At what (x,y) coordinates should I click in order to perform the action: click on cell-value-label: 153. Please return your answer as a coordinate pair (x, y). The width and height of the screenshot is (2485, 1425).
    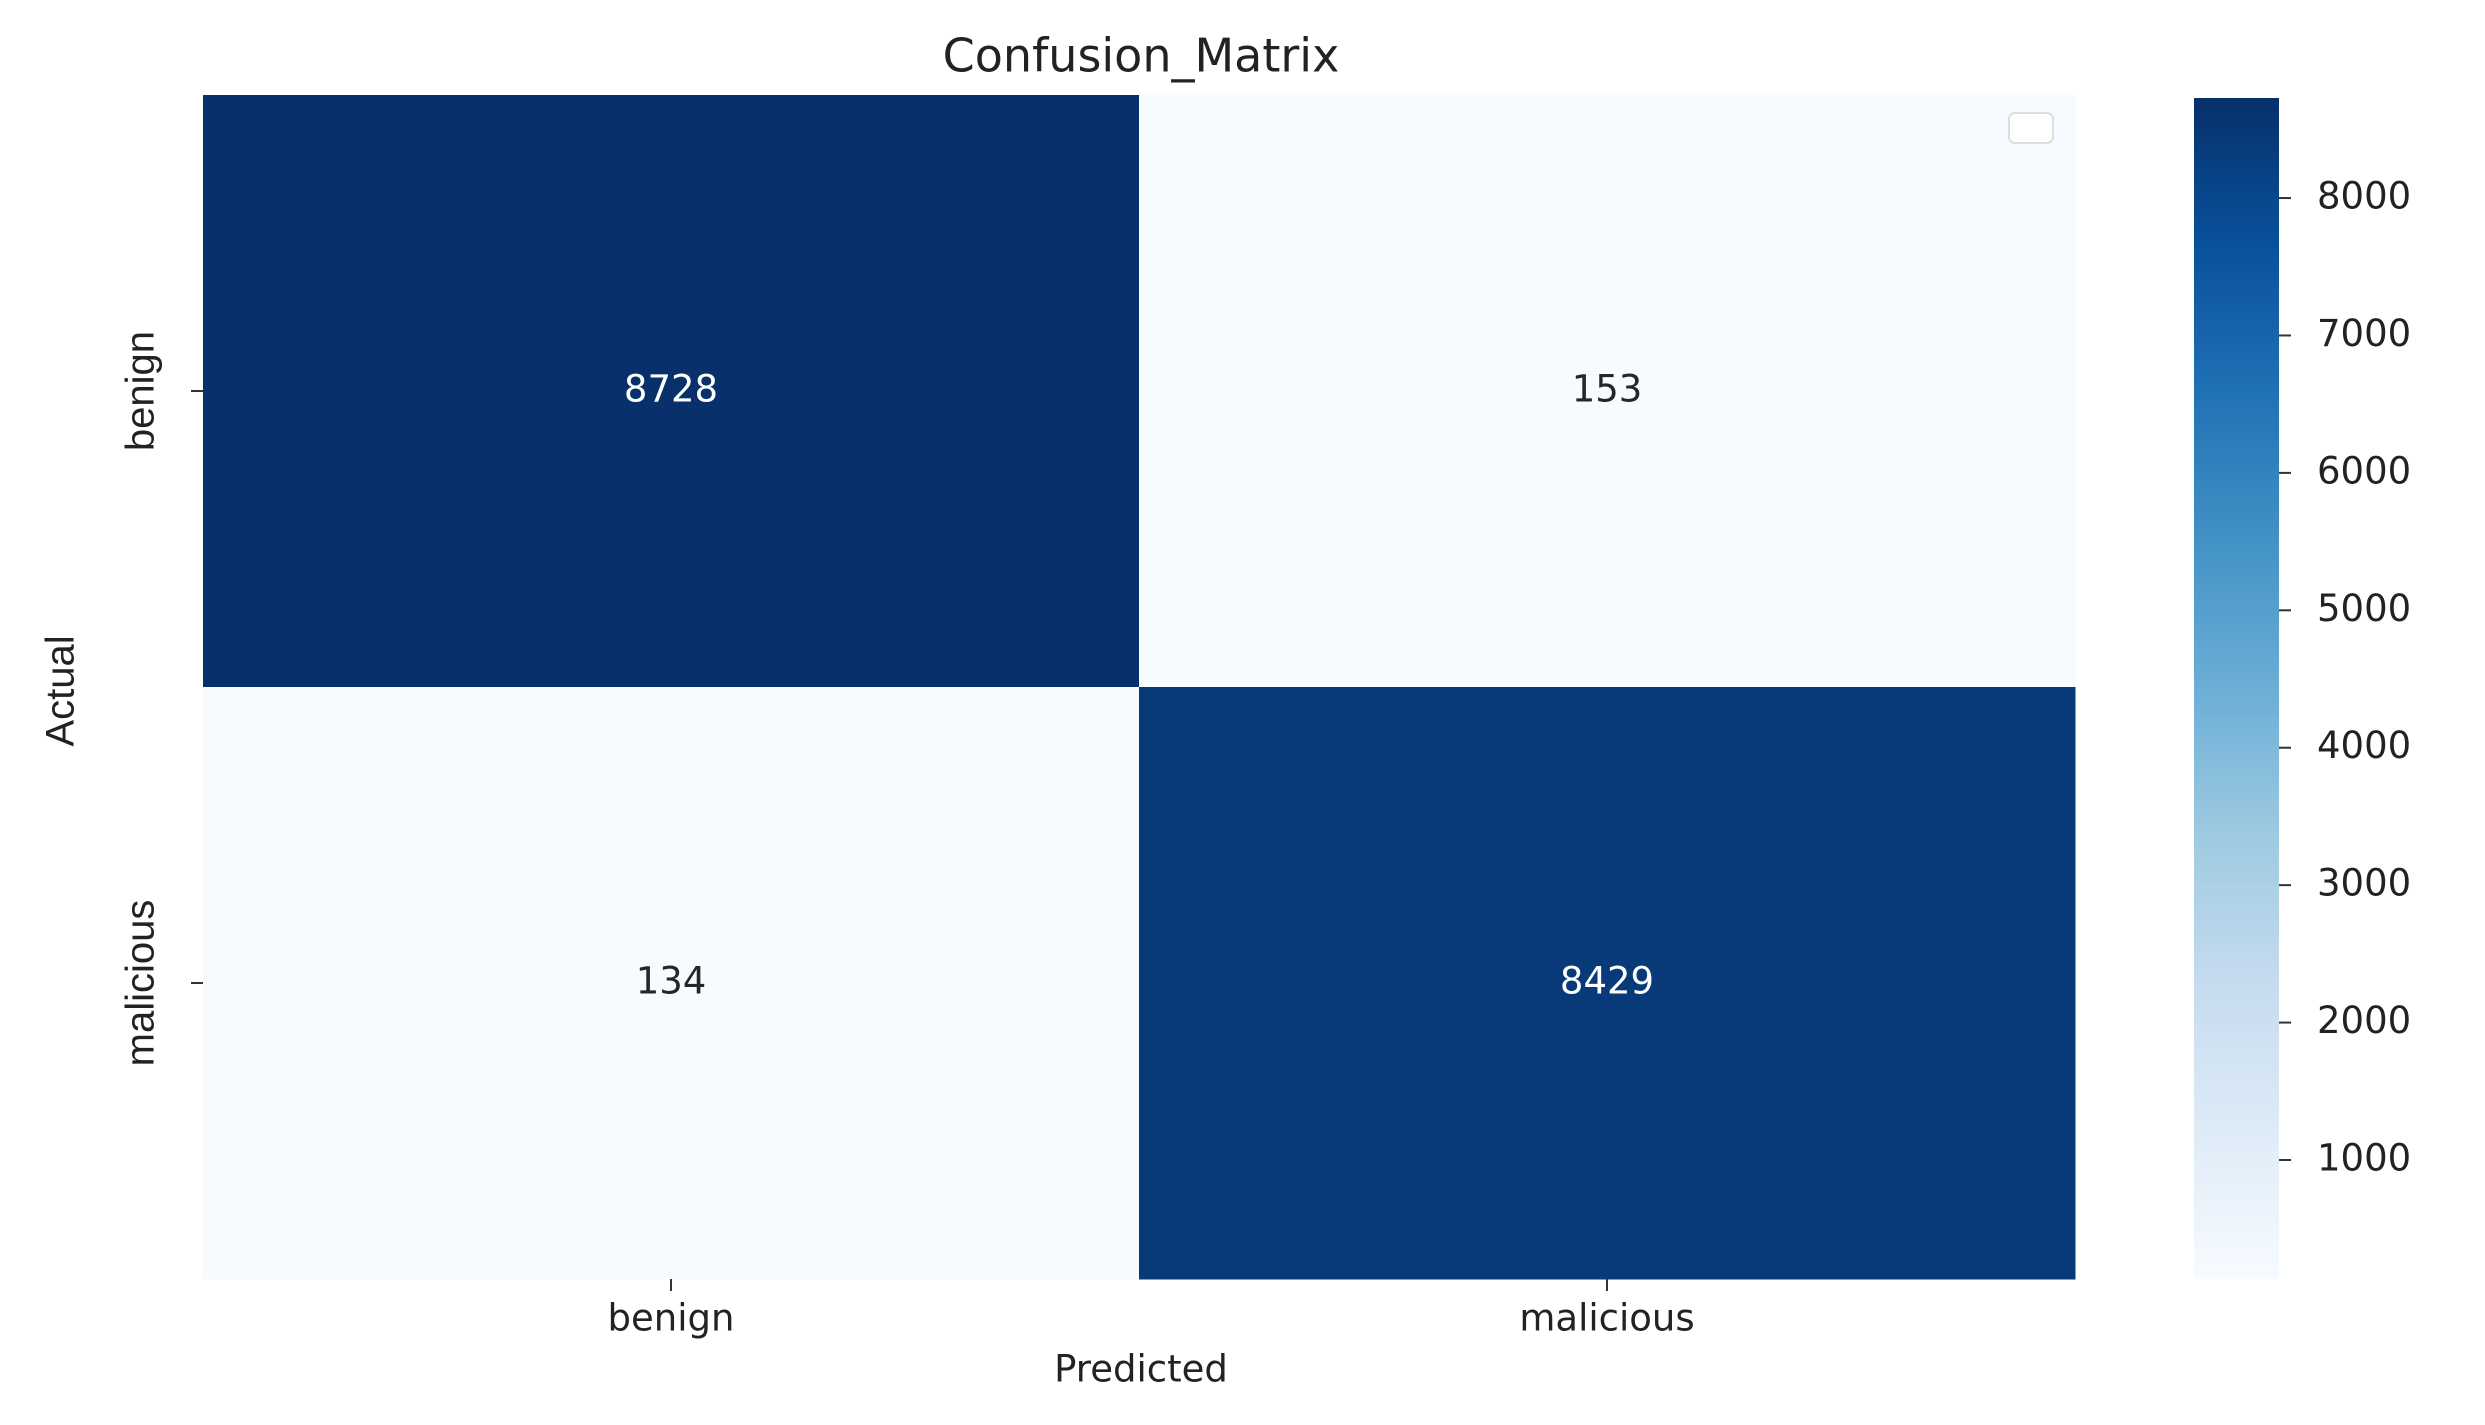
    Looking at the image, I should click on (1607, 389).